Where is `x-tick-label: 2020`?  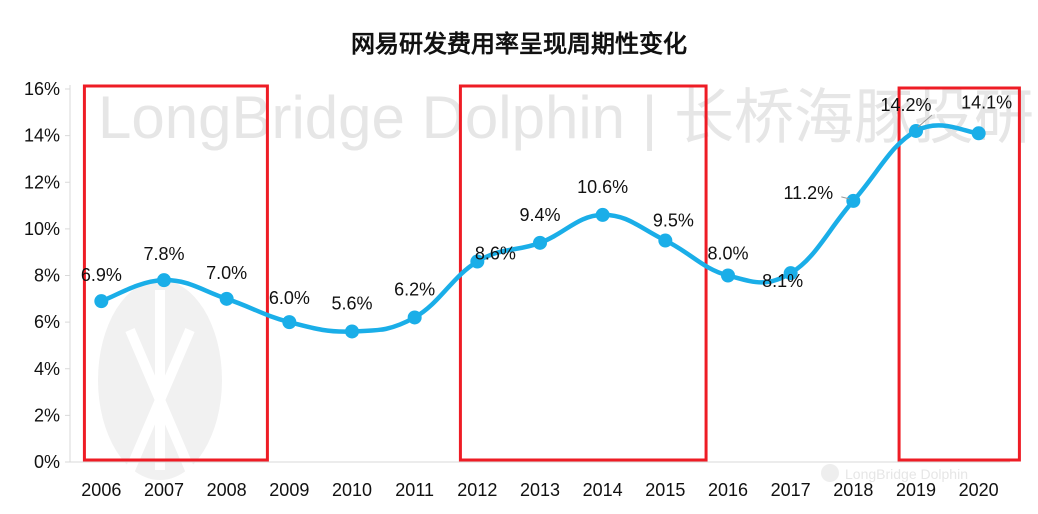
x-tick-label: 2020 is located at coordinates (979, 490).